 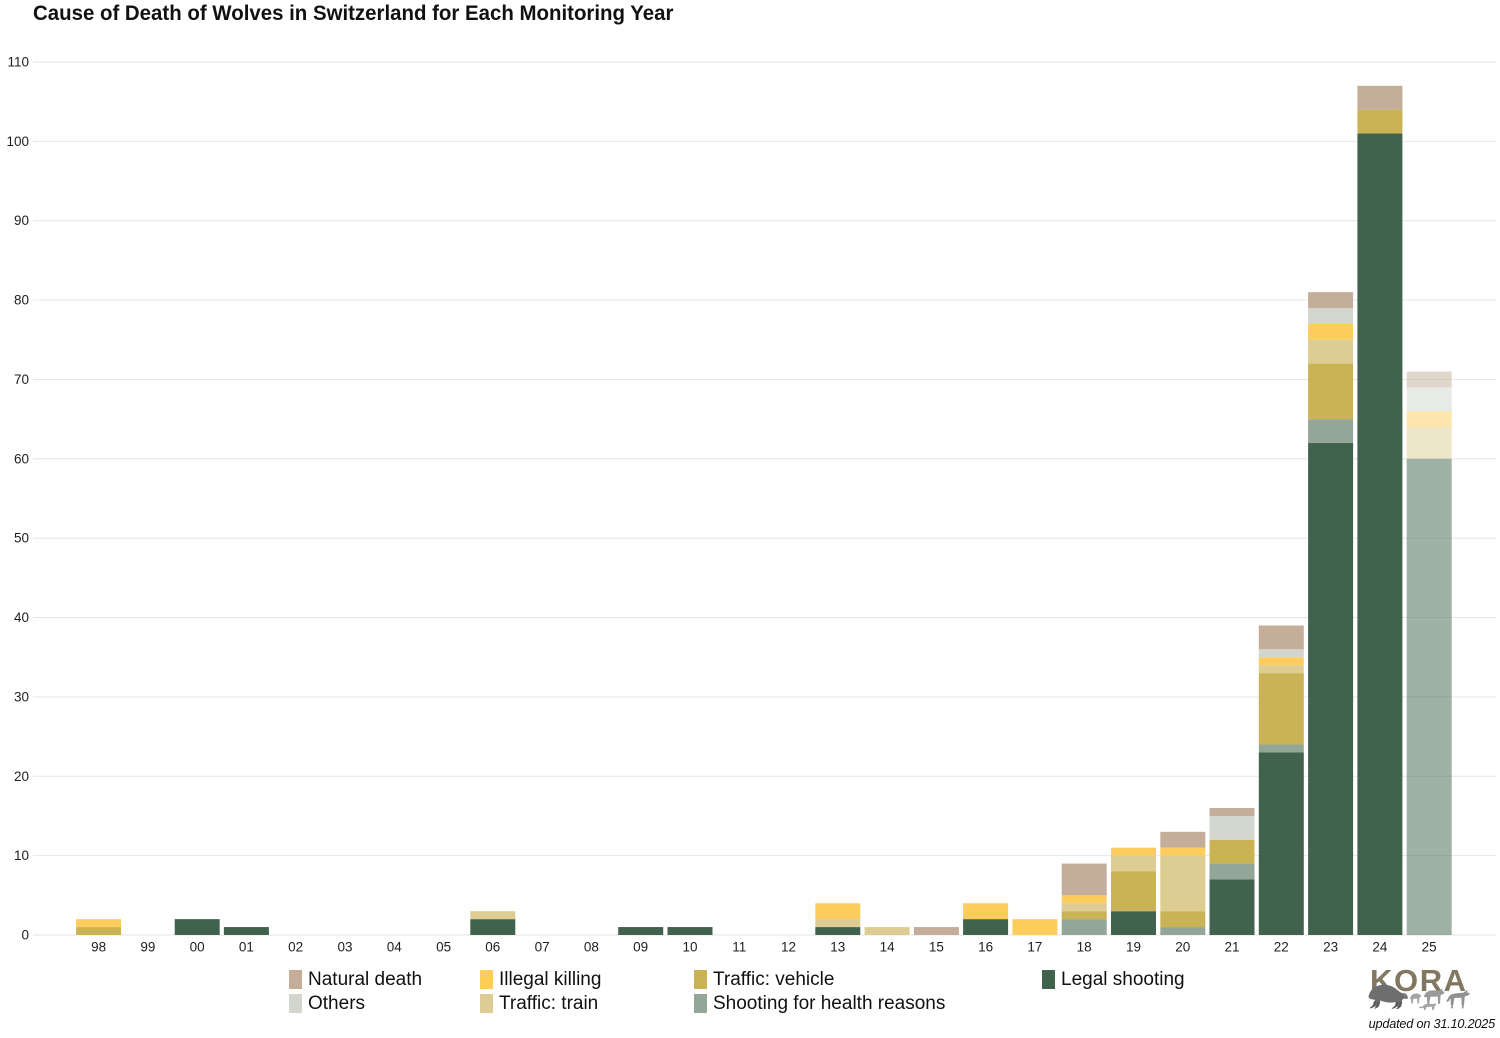 What do you see at coordinates (295, 947) in the screenshot?
I see `svg-text: 02` at bounding box center [295, 947].